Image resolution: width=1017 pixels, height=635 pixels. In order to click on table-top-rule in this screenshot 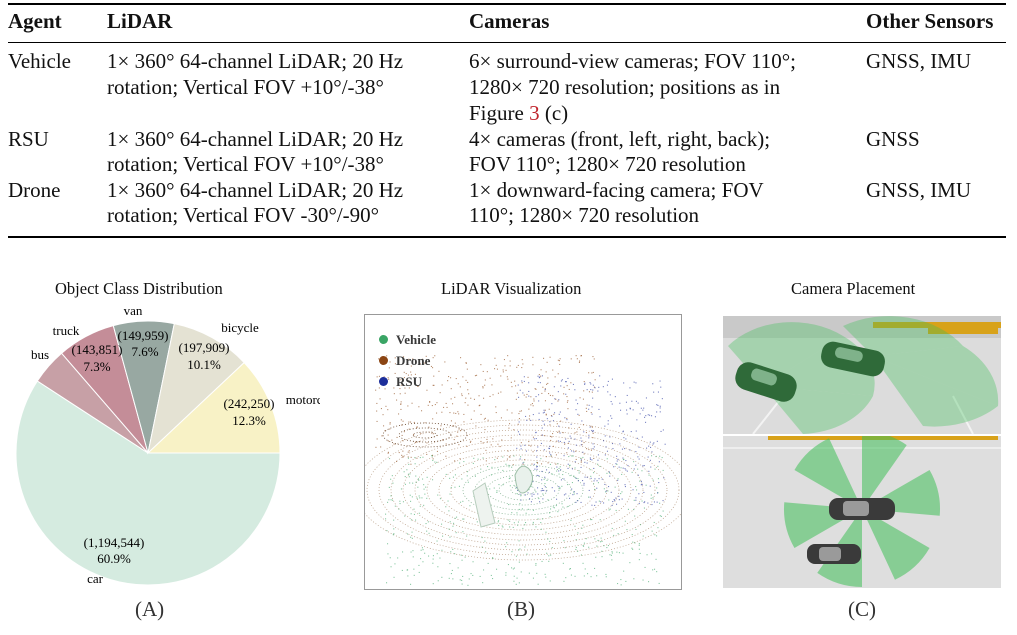, I will do `click(507, 4)`.